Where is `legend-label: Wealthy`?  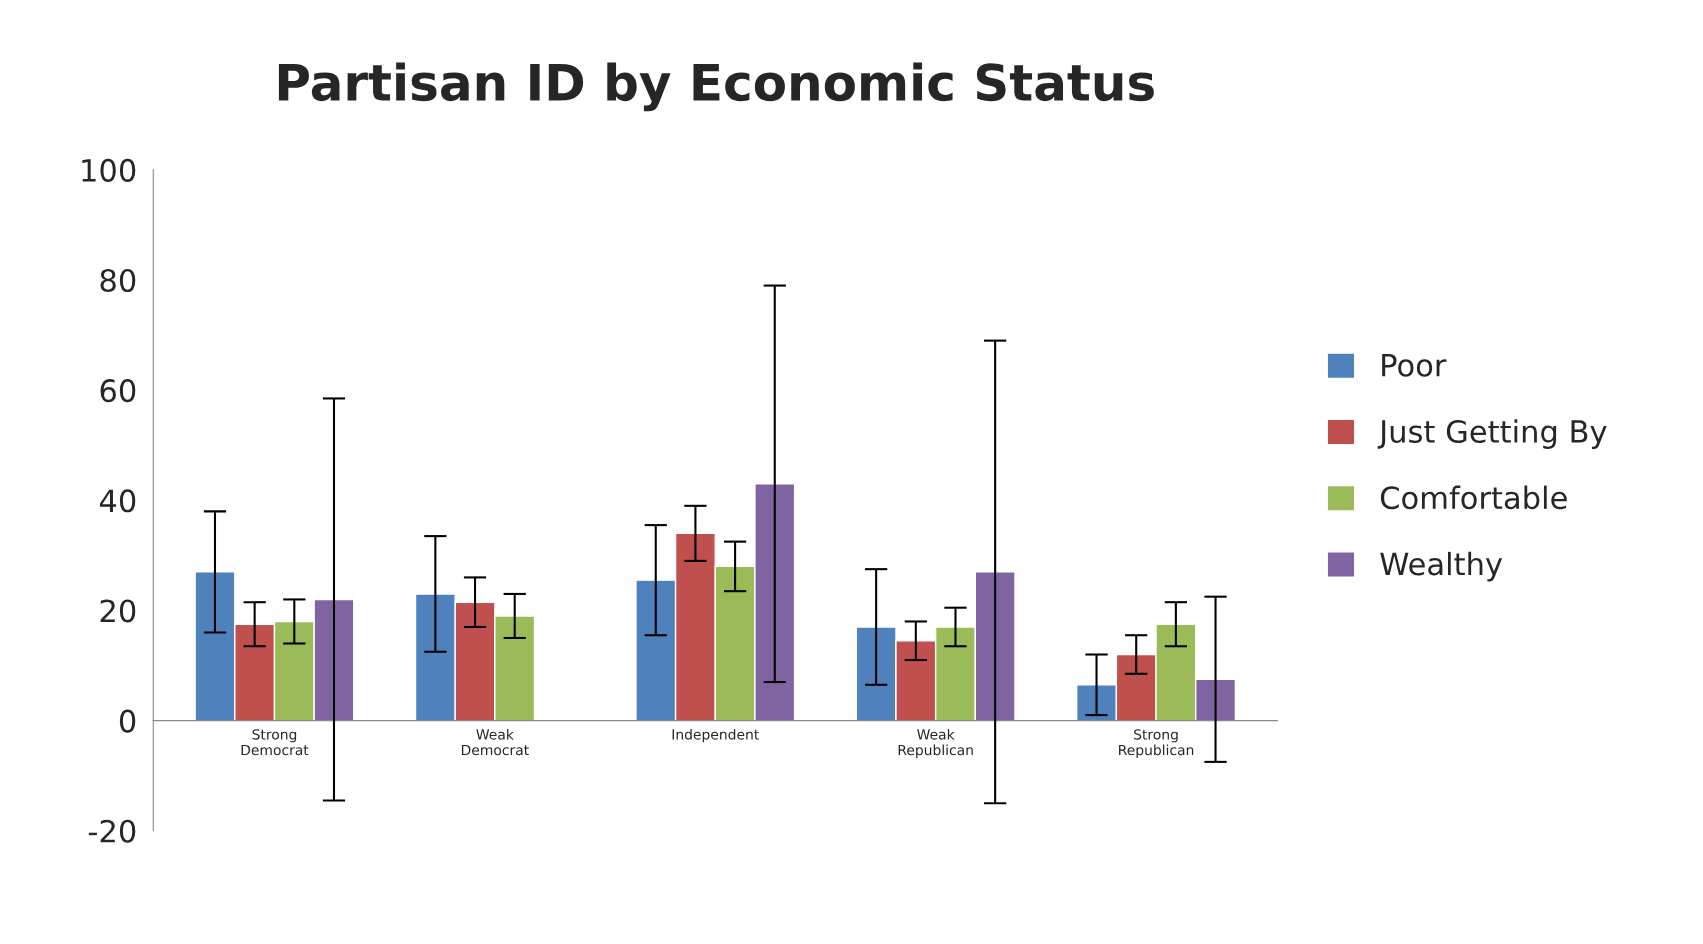 legend-label: Wealthy is located at coordinates (1441, 566).